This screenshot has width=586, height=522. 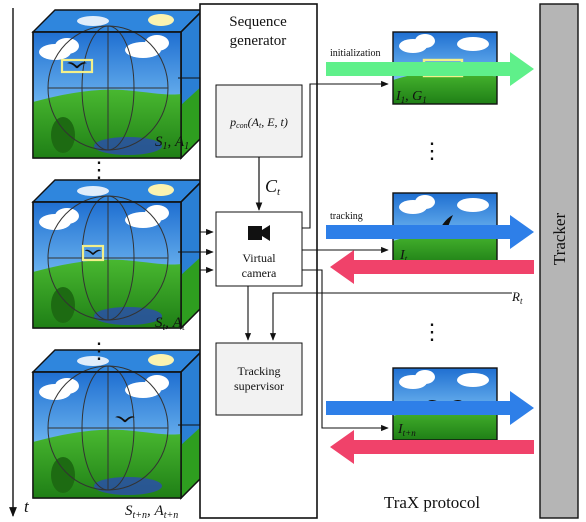 What do you see at coordinates (559, 239) in the screenshot?
I see `tracker-label: Tracker` at bounding box center [559, 239].